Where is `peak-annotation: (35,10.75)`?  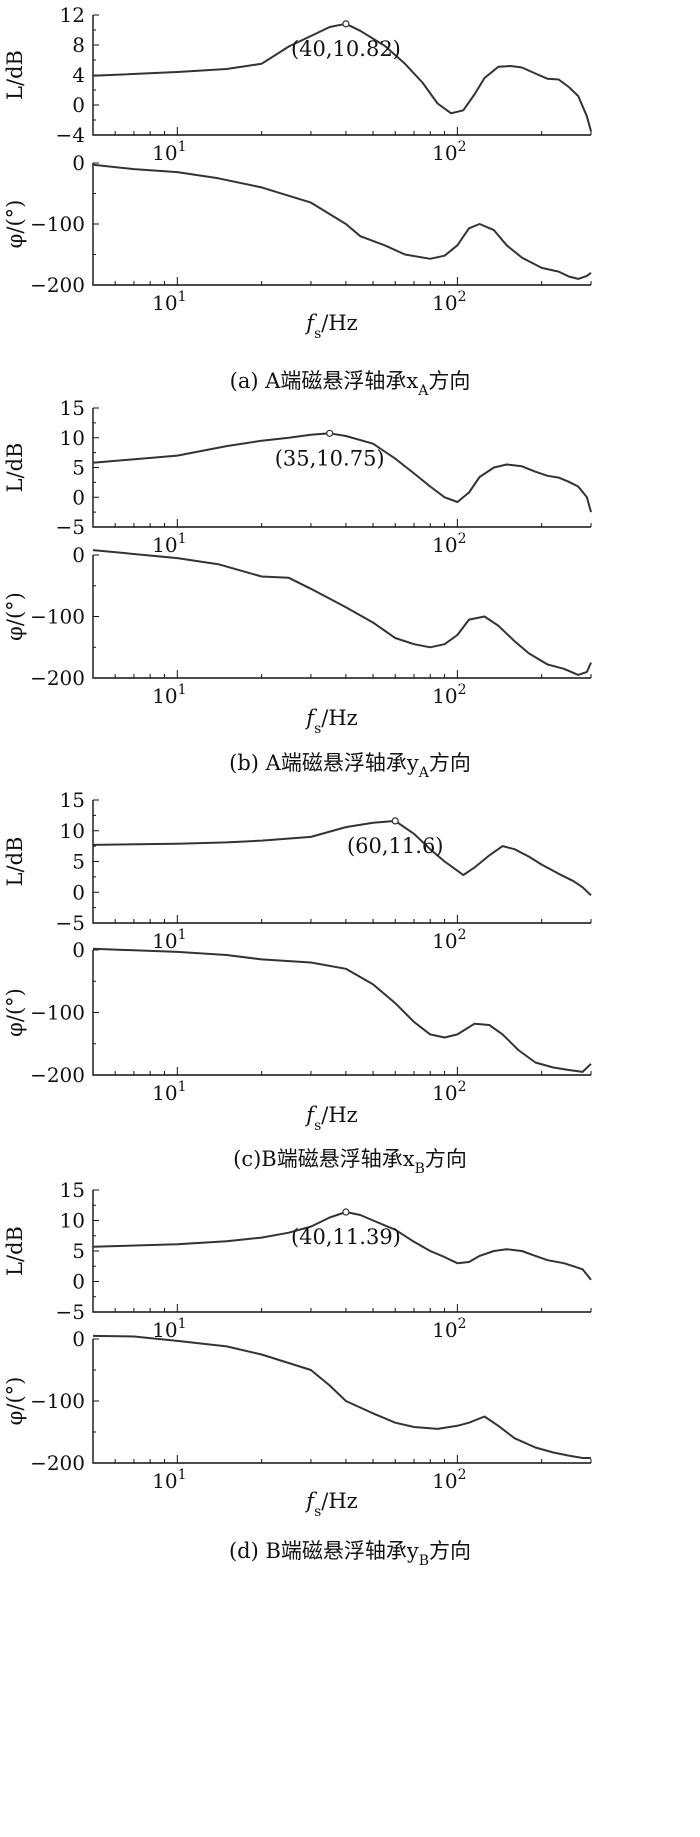
peak-annotation: (35,10.75) is located at coordinates (330, 458).